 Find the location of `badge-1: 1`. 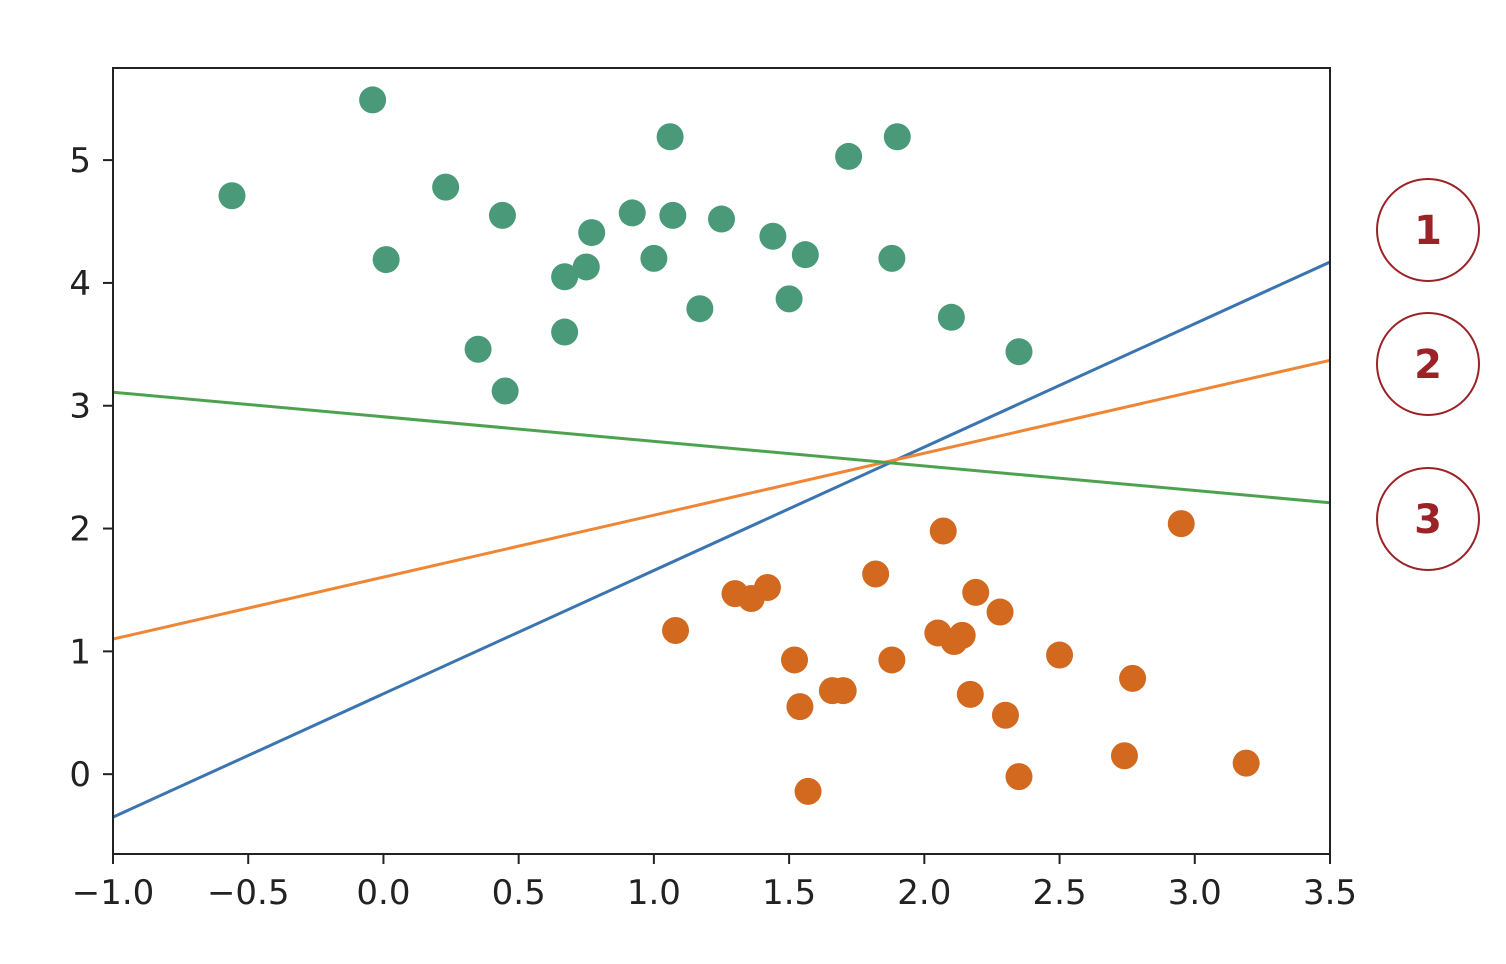

badge-1: 1 is located at coordinates (1428, 230).